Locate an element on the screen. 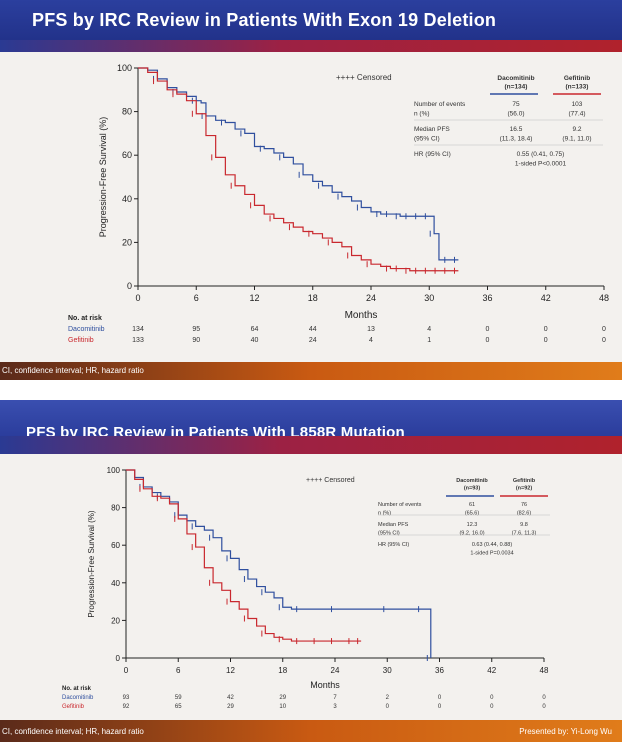 This screenshot has height=742, width=622. at-risk-count: 1 is located at coordinates (429, 340).